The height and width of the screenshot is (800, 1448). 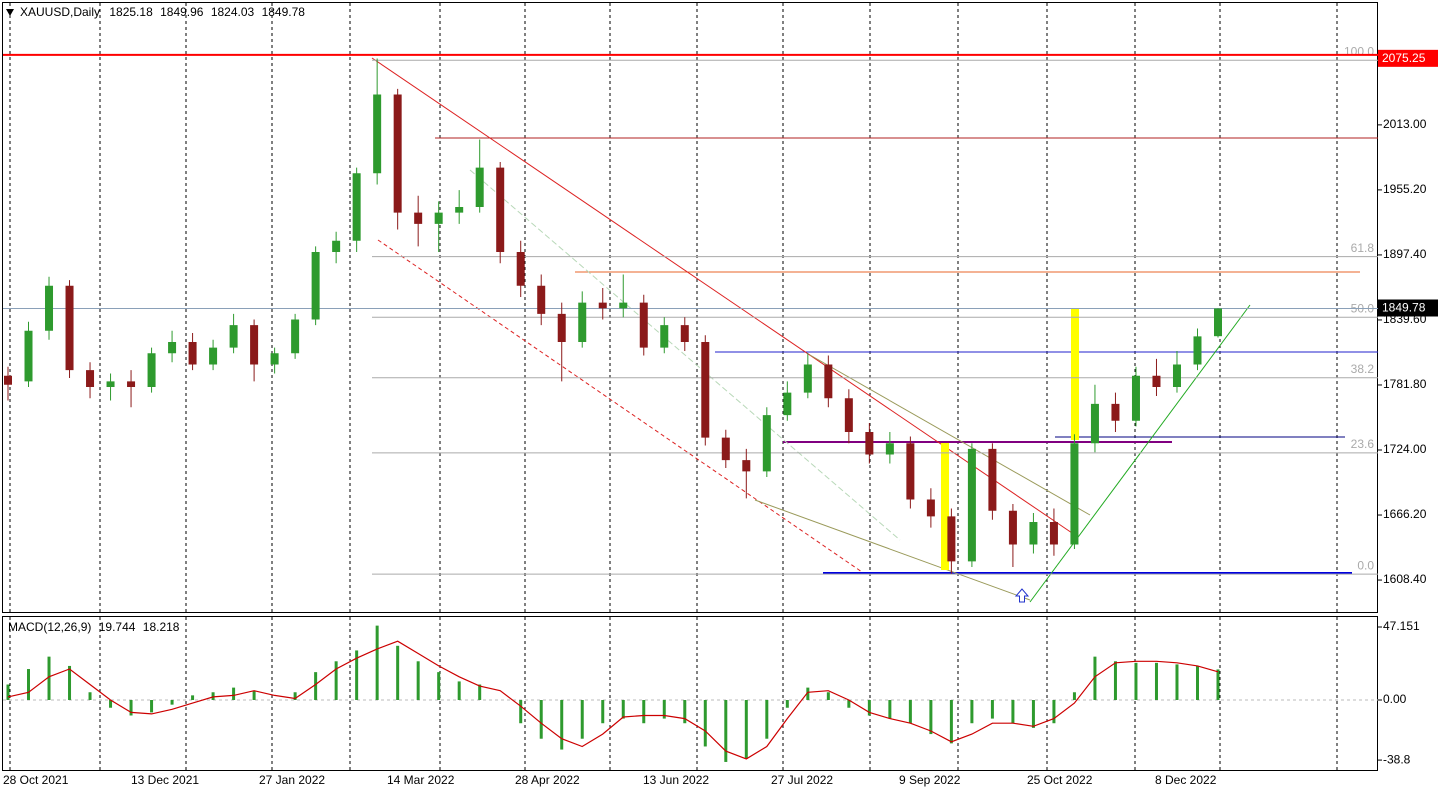 What do you see at coordinates (1401, 626) in the screenshot?
I see `y-tick-label: 47.151` at bounding box center [1401, 626].